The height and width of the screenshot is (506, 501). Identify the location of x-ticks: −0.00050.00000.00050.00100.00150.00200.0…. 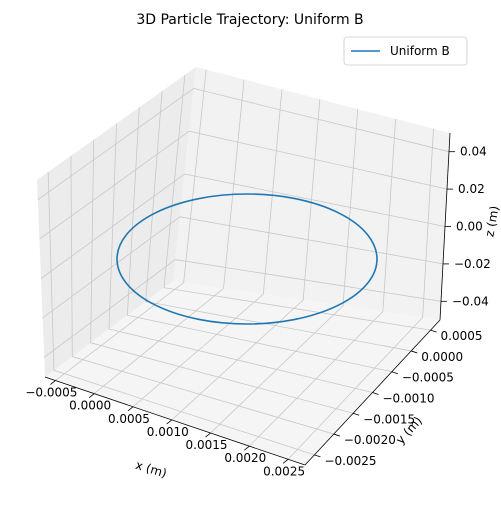
(165, 429).